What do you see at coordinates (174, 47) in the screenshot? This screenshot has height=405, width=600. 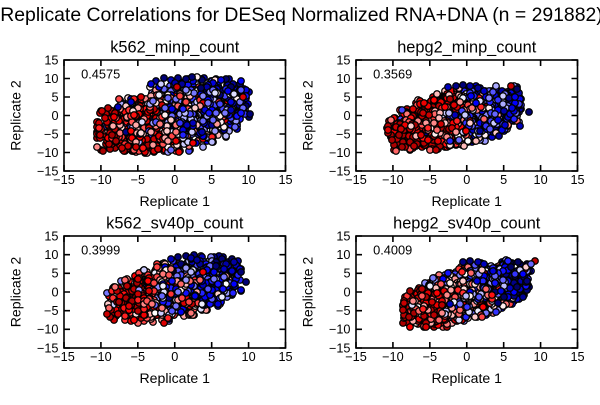 I see `svg-text: k562_minp_count` at bounding box center [174, 47].